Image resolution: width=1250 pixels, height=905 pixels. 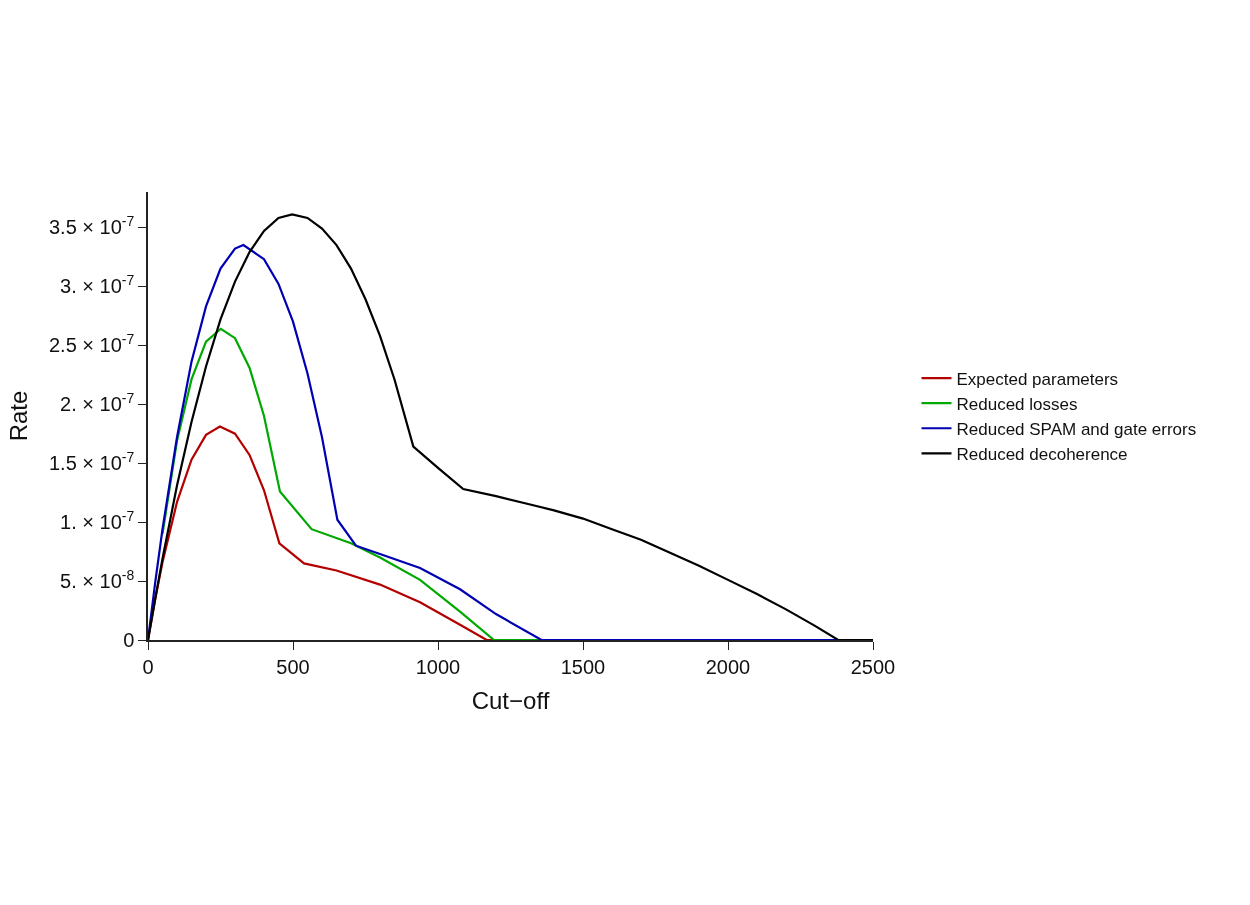 What do you see at coordinates (91, 461) in the screenshot?
I see `y-tick-label: 1.5 × 10$^{-7}$` at bounding box center [91, 461].